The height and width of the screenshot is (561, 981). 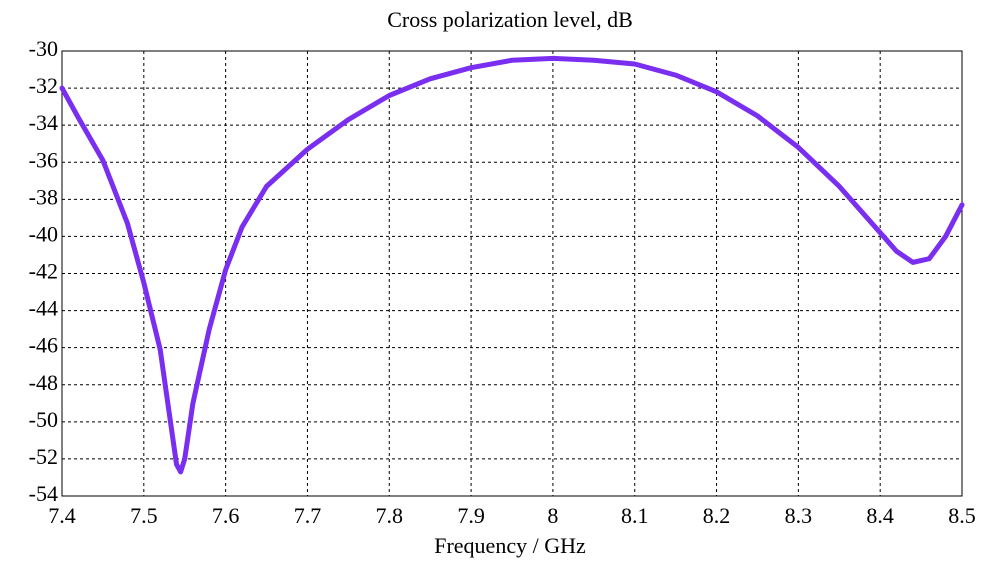 What do you see at coordinates (43, 122) in the screenshot?
I see `y-tick-label: -34` at bounding box center [43, 122].